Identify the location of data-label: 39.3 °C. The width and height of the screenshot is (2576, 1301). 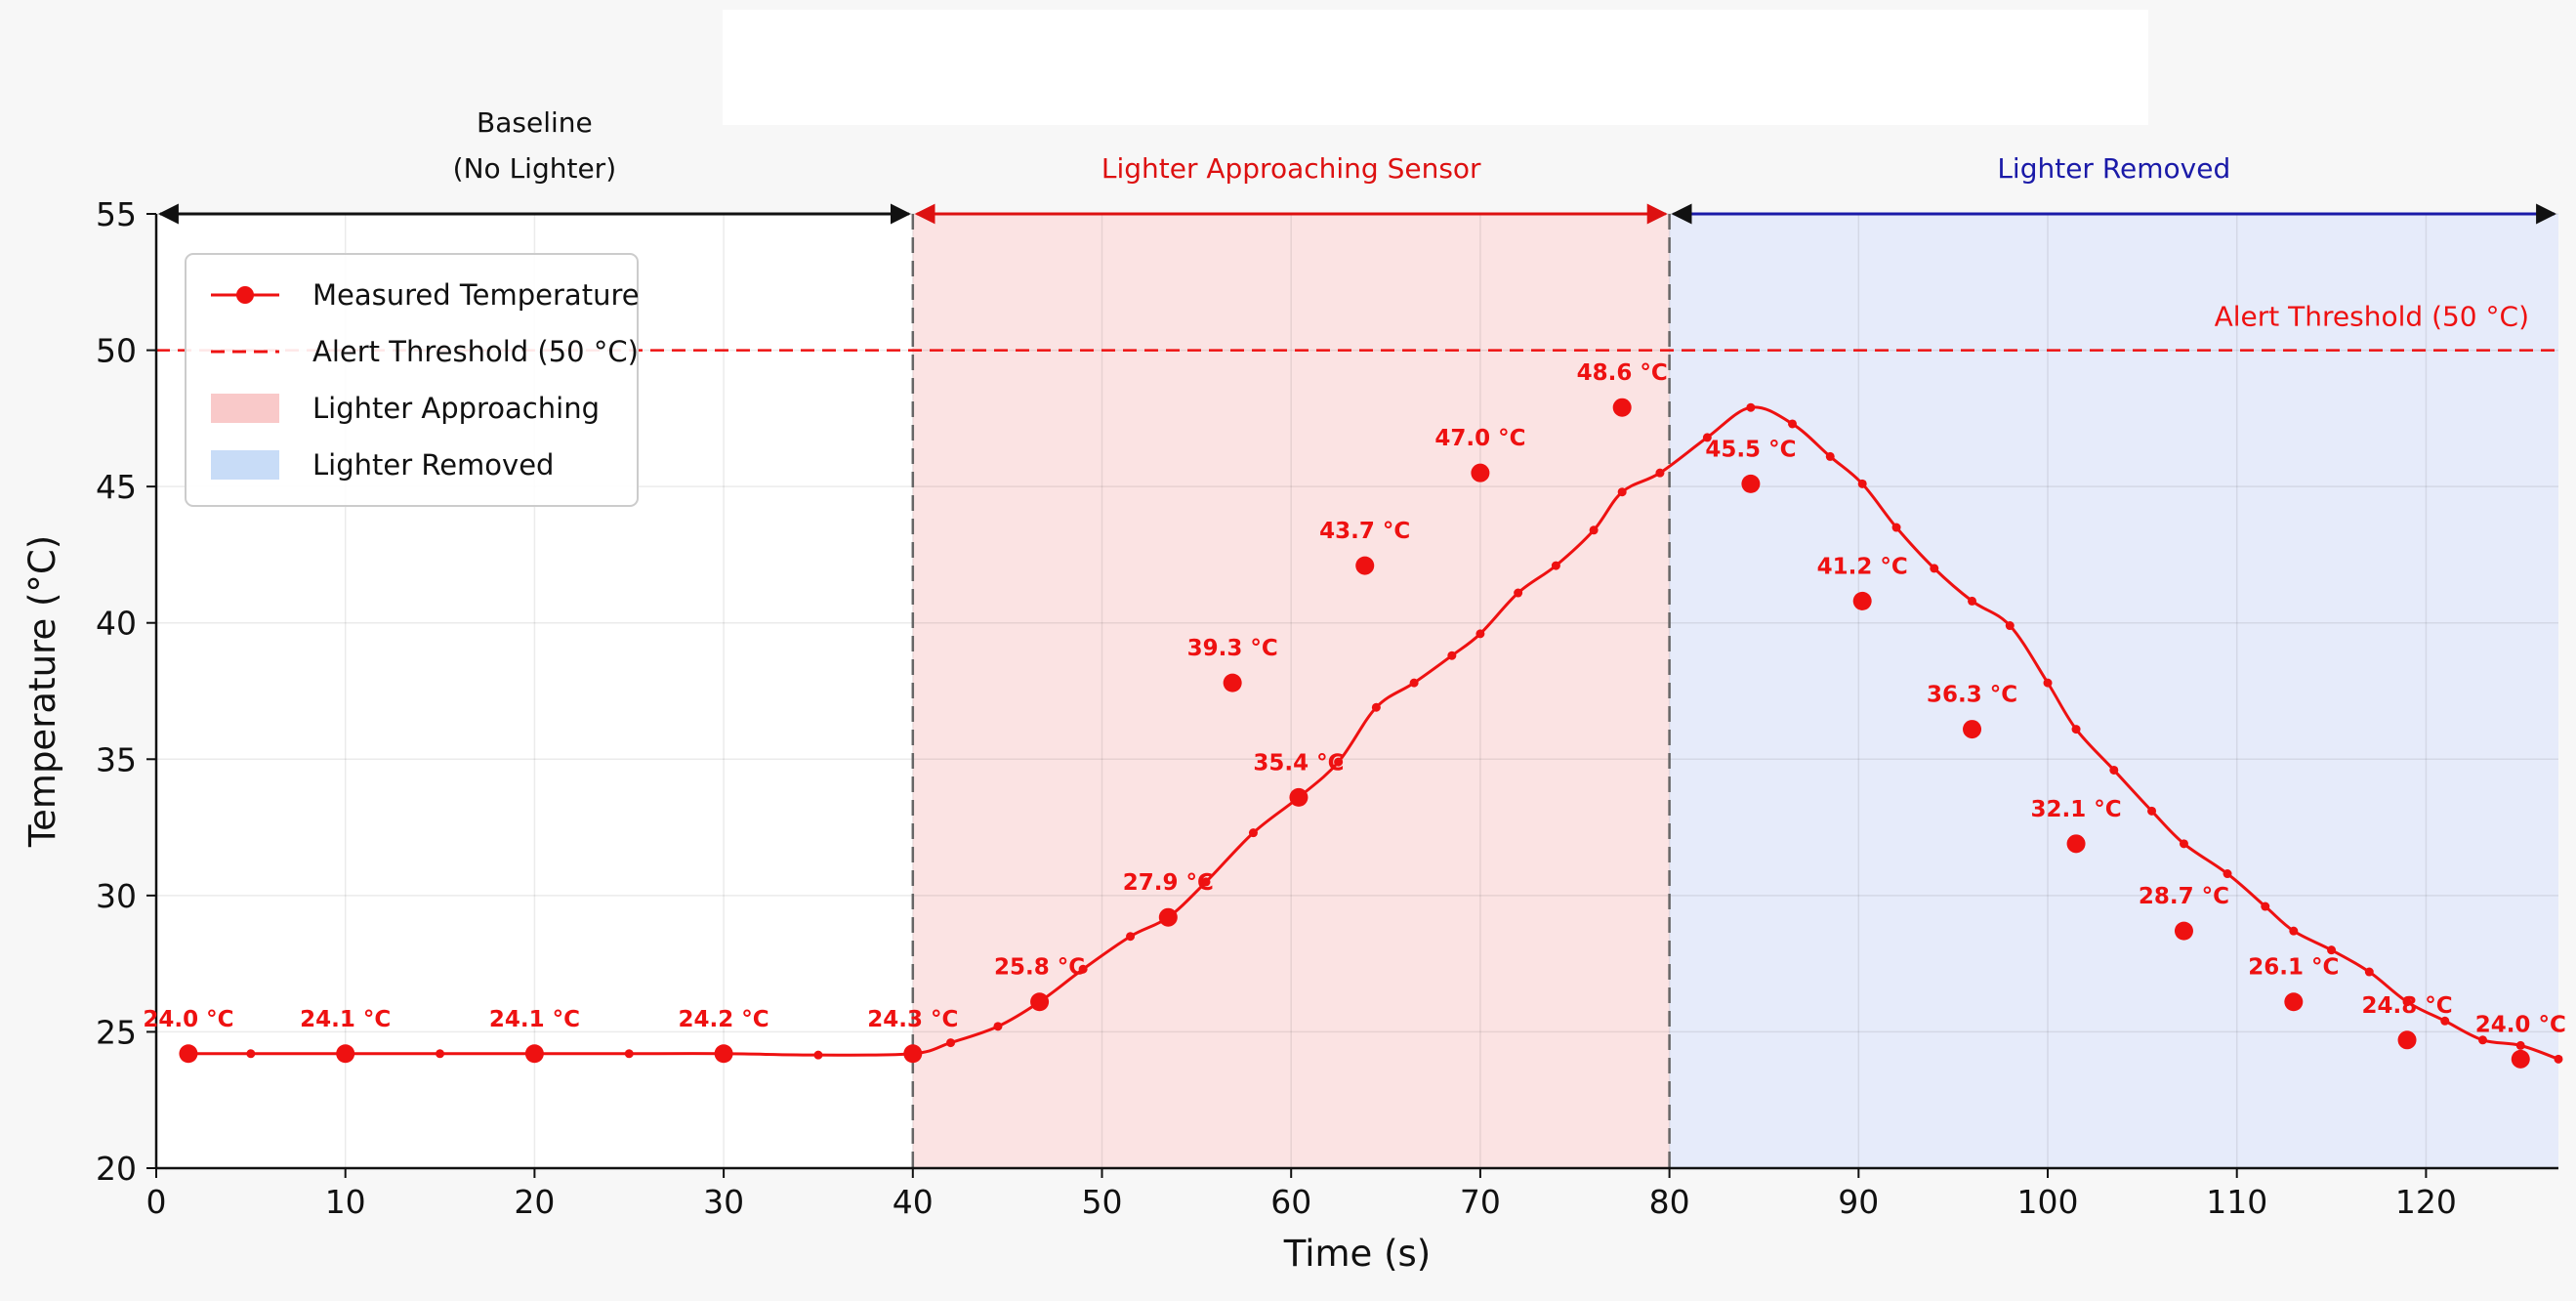
(1232, 648).